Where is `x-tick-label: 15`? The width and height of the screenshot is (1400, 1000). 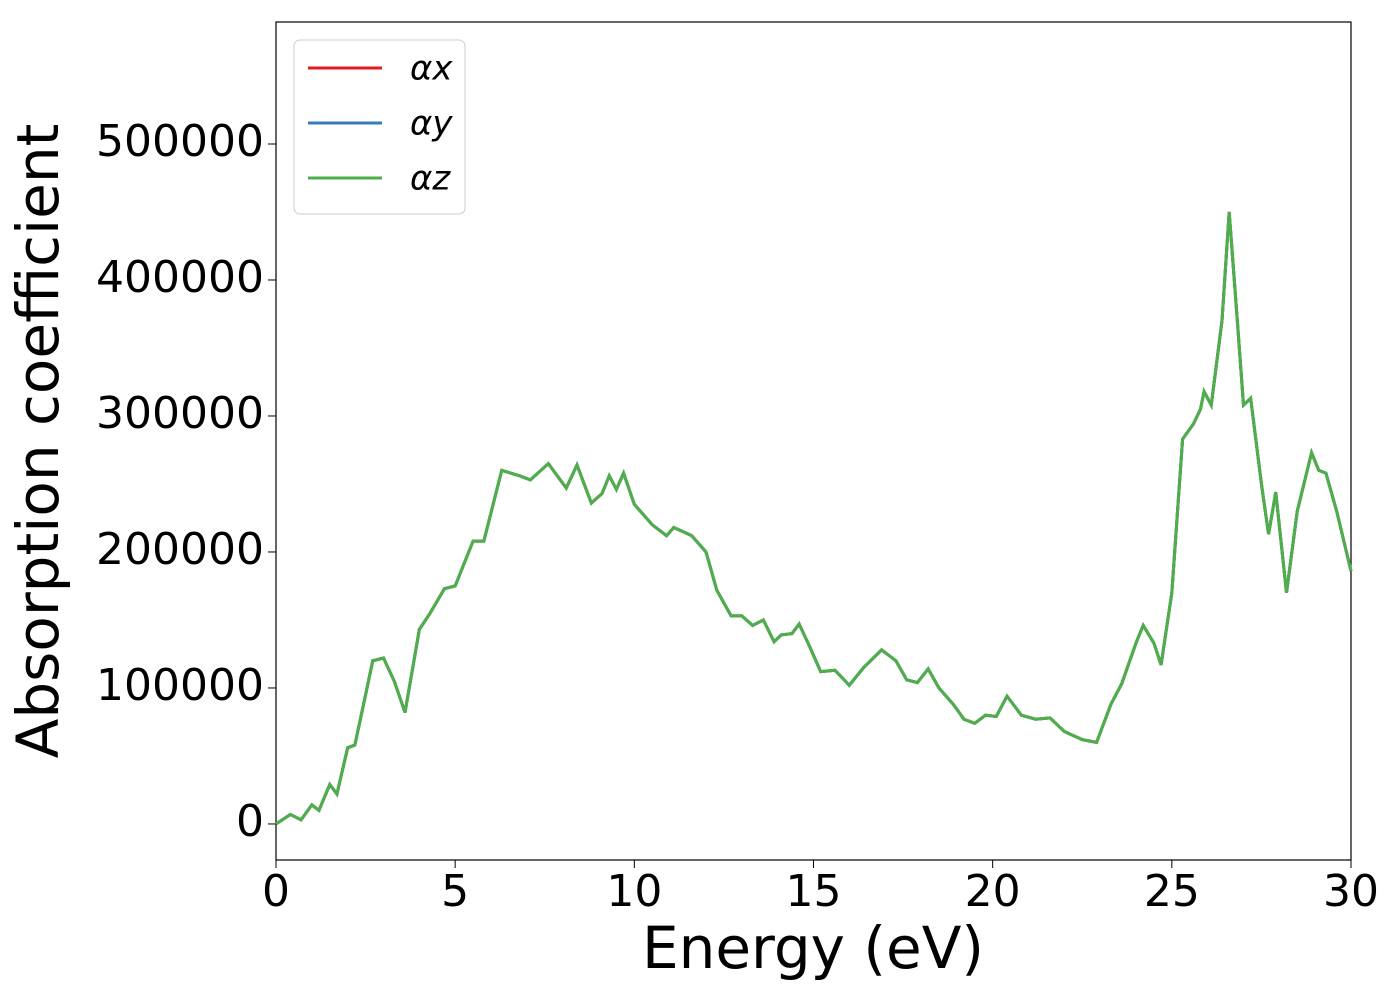
x-tick-label: 15 is located at coordinates (814, 891).